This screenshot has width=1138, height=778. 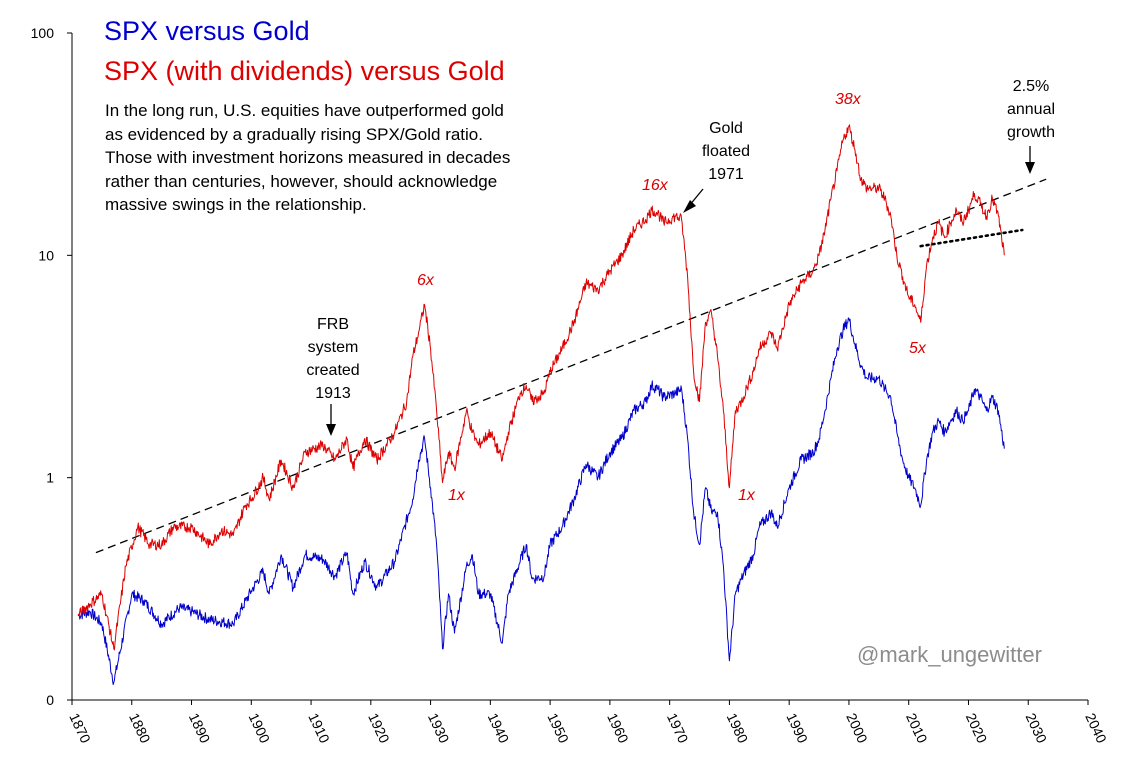 What do you see at coordinates (678, 728) in the screenshot?
I see `x-tick-label: 1970` at bounding box center [678, 728].